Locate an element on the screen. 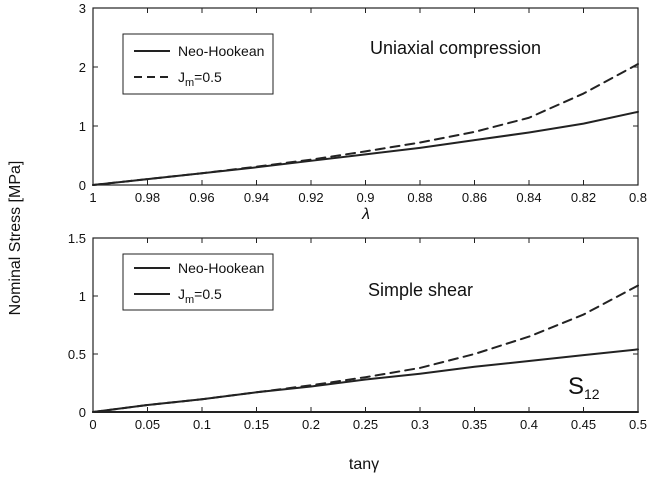 This screenshot has width=648, height=477. x-tick-label: 0 is located at coordinates (92, 424).